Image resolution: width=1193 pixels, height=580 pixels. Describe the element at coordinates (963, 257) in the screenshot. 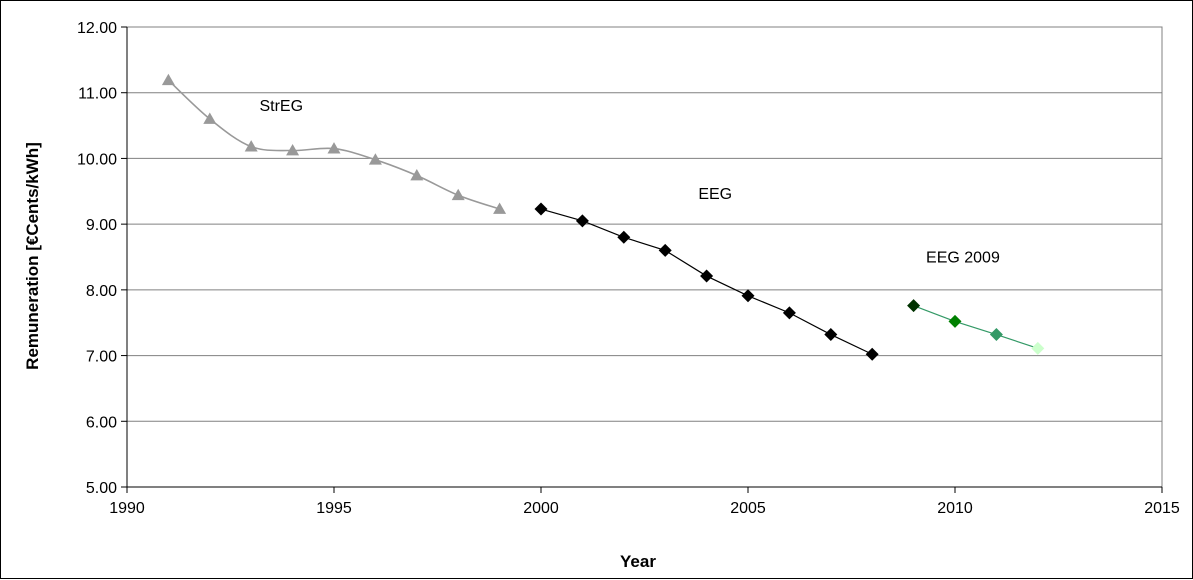

I see `series-annotation: EEG 2009` at that location.